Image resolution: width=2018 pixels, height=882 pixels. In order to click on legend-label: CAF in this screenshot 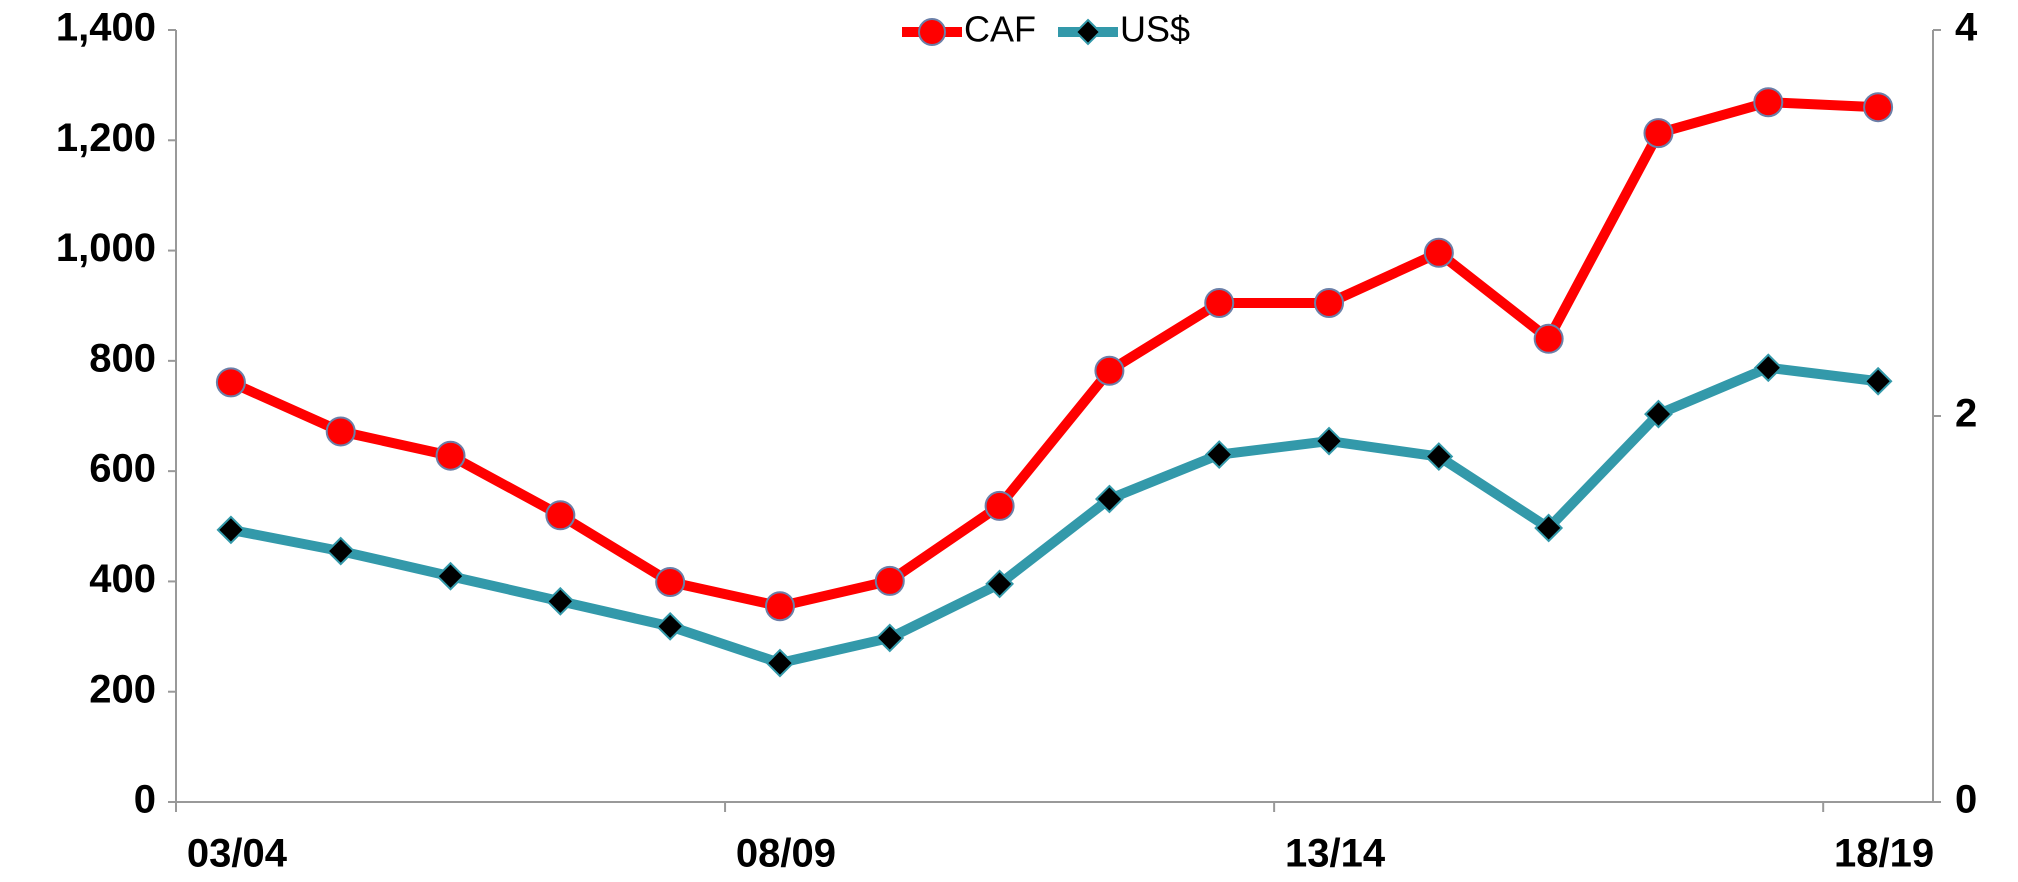, I will do `click(1000, 29)`.